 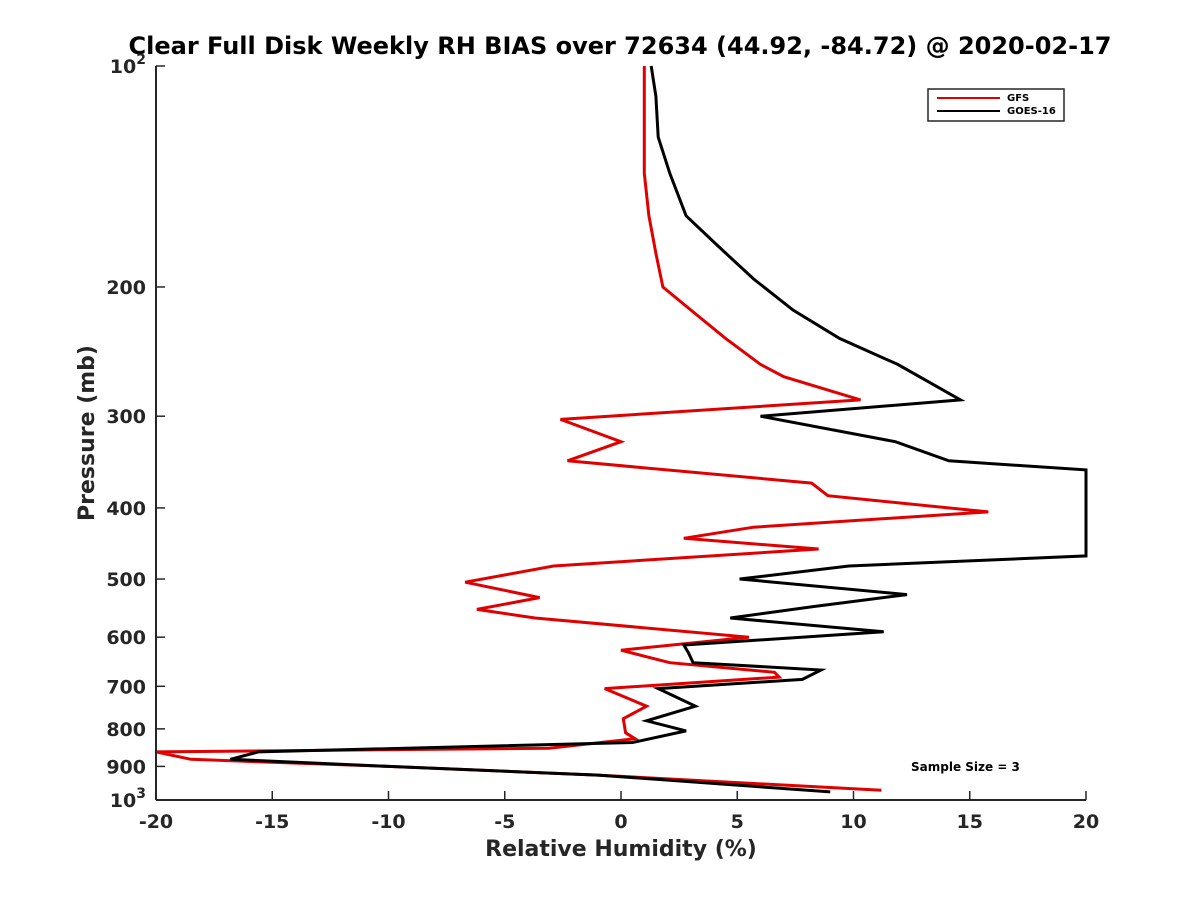 I want to click on x-tick-label: -10, so click(x=388, y=822).